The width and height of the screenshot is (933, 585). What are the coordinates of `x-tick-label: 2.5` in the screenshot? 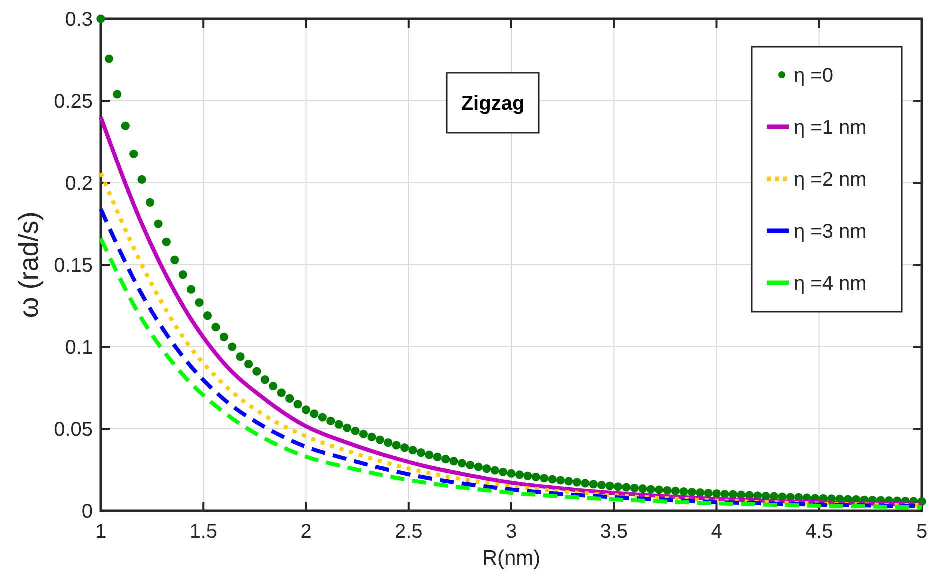 It's located at (408, 532).